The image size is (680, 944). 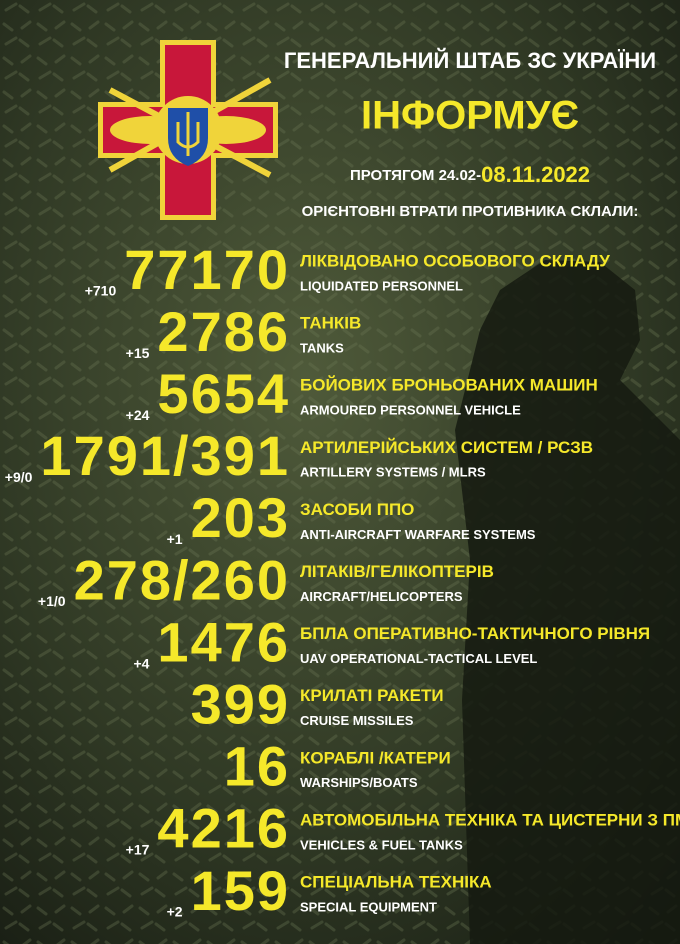 I want to click on label-ua: АРТИЛЕРІЙСЬКИХ СИСТЕМ / РСЗВ, so click(x=446, y=447).